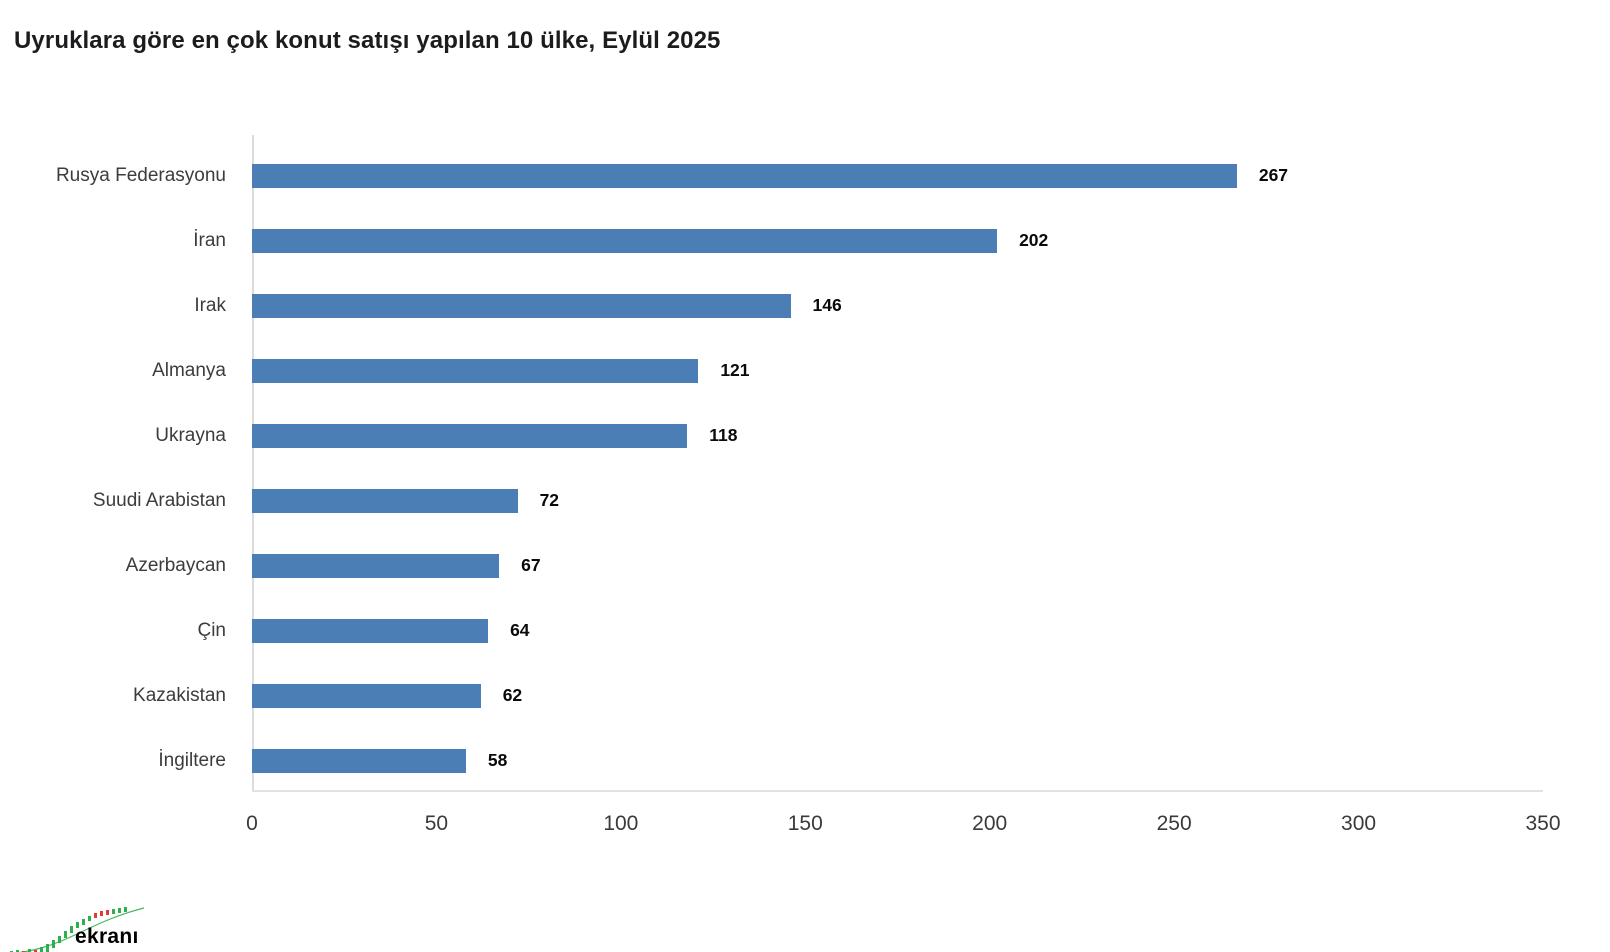  Describe the element at coordinates (990, 823) in the screenshot. I see `x-axis-tick: 200` at that location.